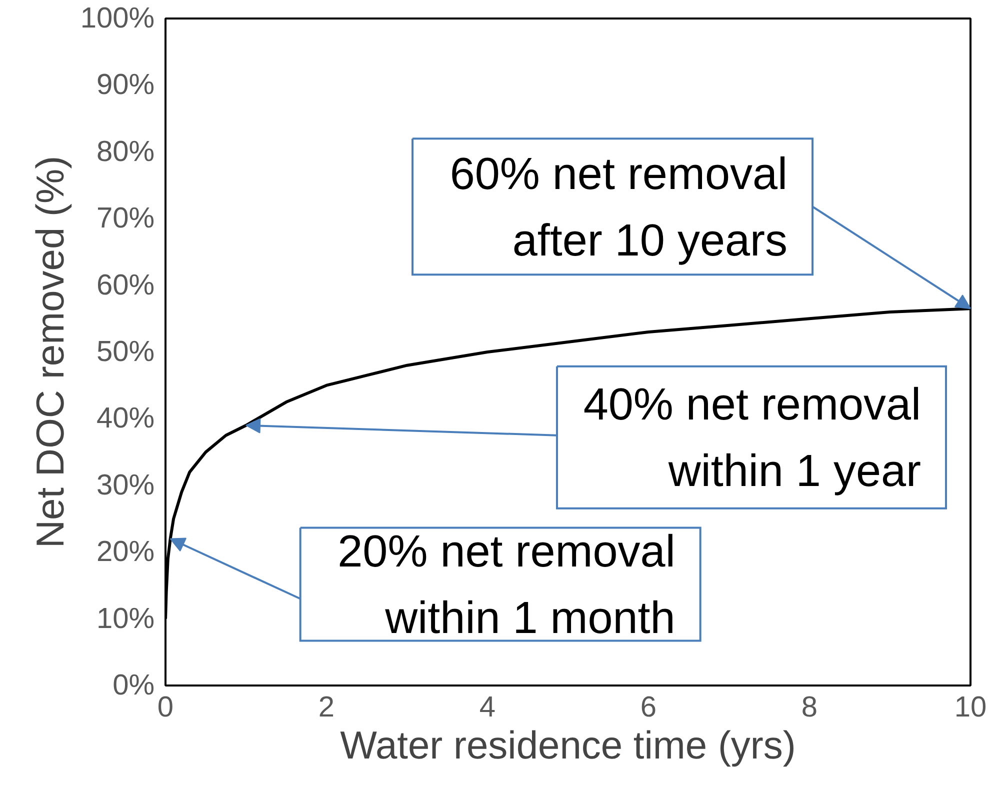 The image size is (991, 812). I want to click on y-tick-label: 40%, so click(125, 418).